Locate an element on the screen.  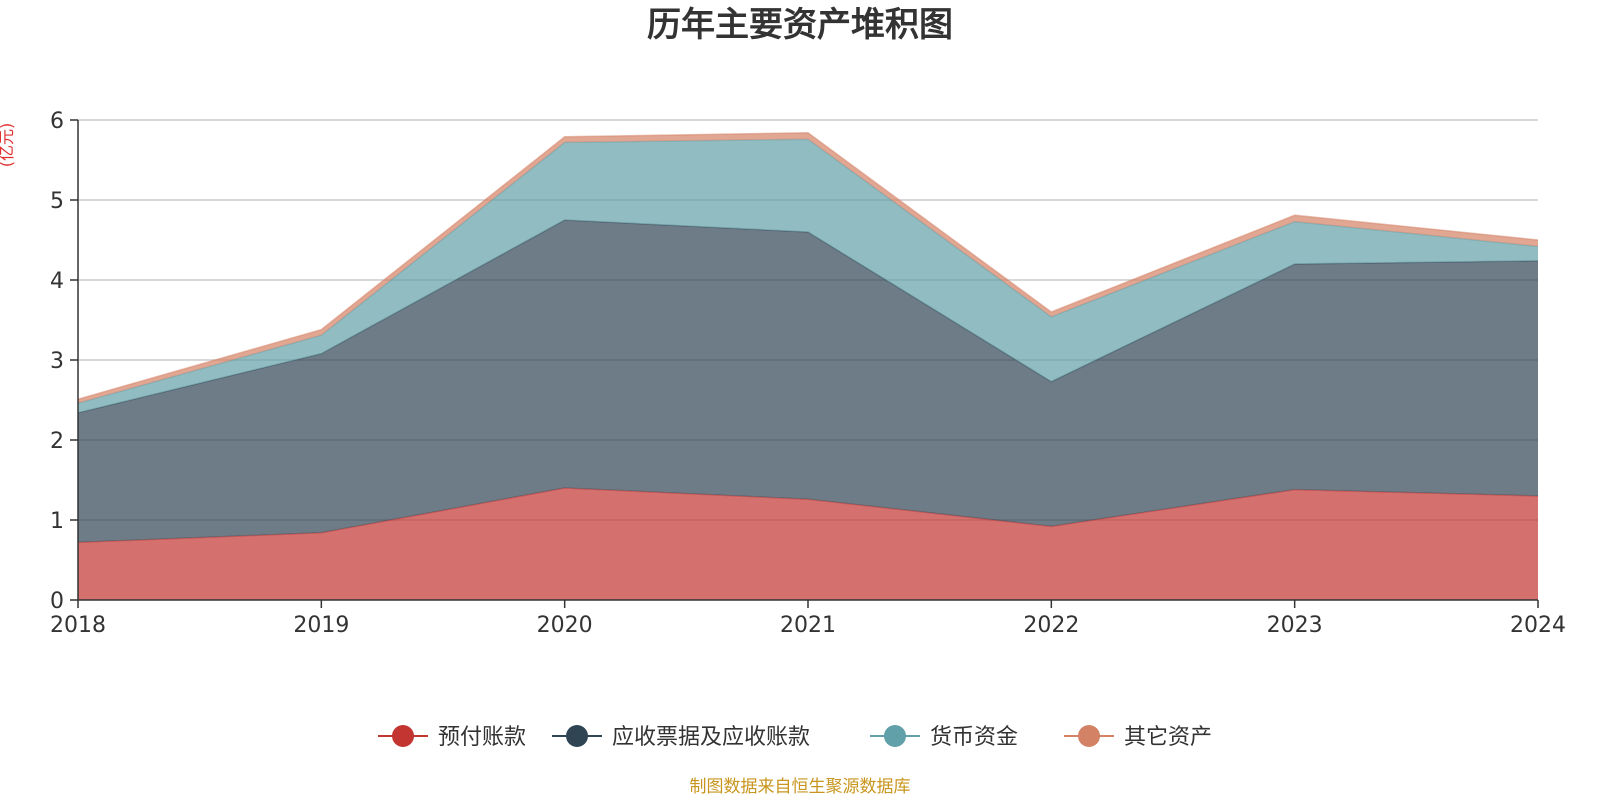
x-tick-label: 2021 is located at coordinates (808, 625).